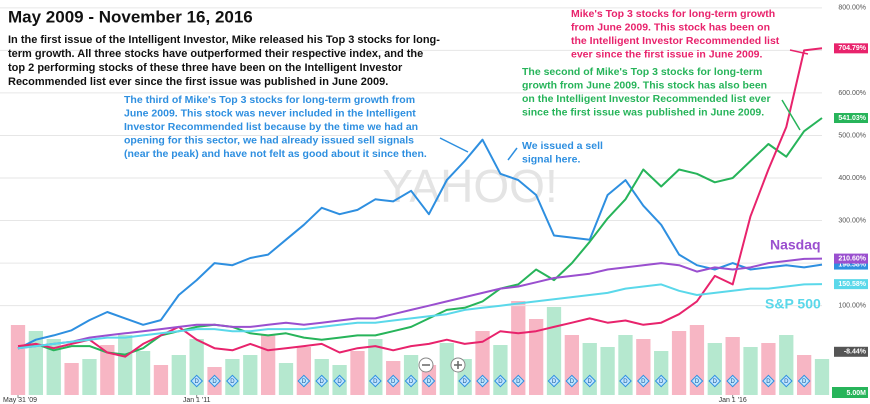 The height and width of the screenshot is (404, 870). Describe the element at coordinates (551, 159) in the screenshot. I see `annotation-line: signal here.` at that location.